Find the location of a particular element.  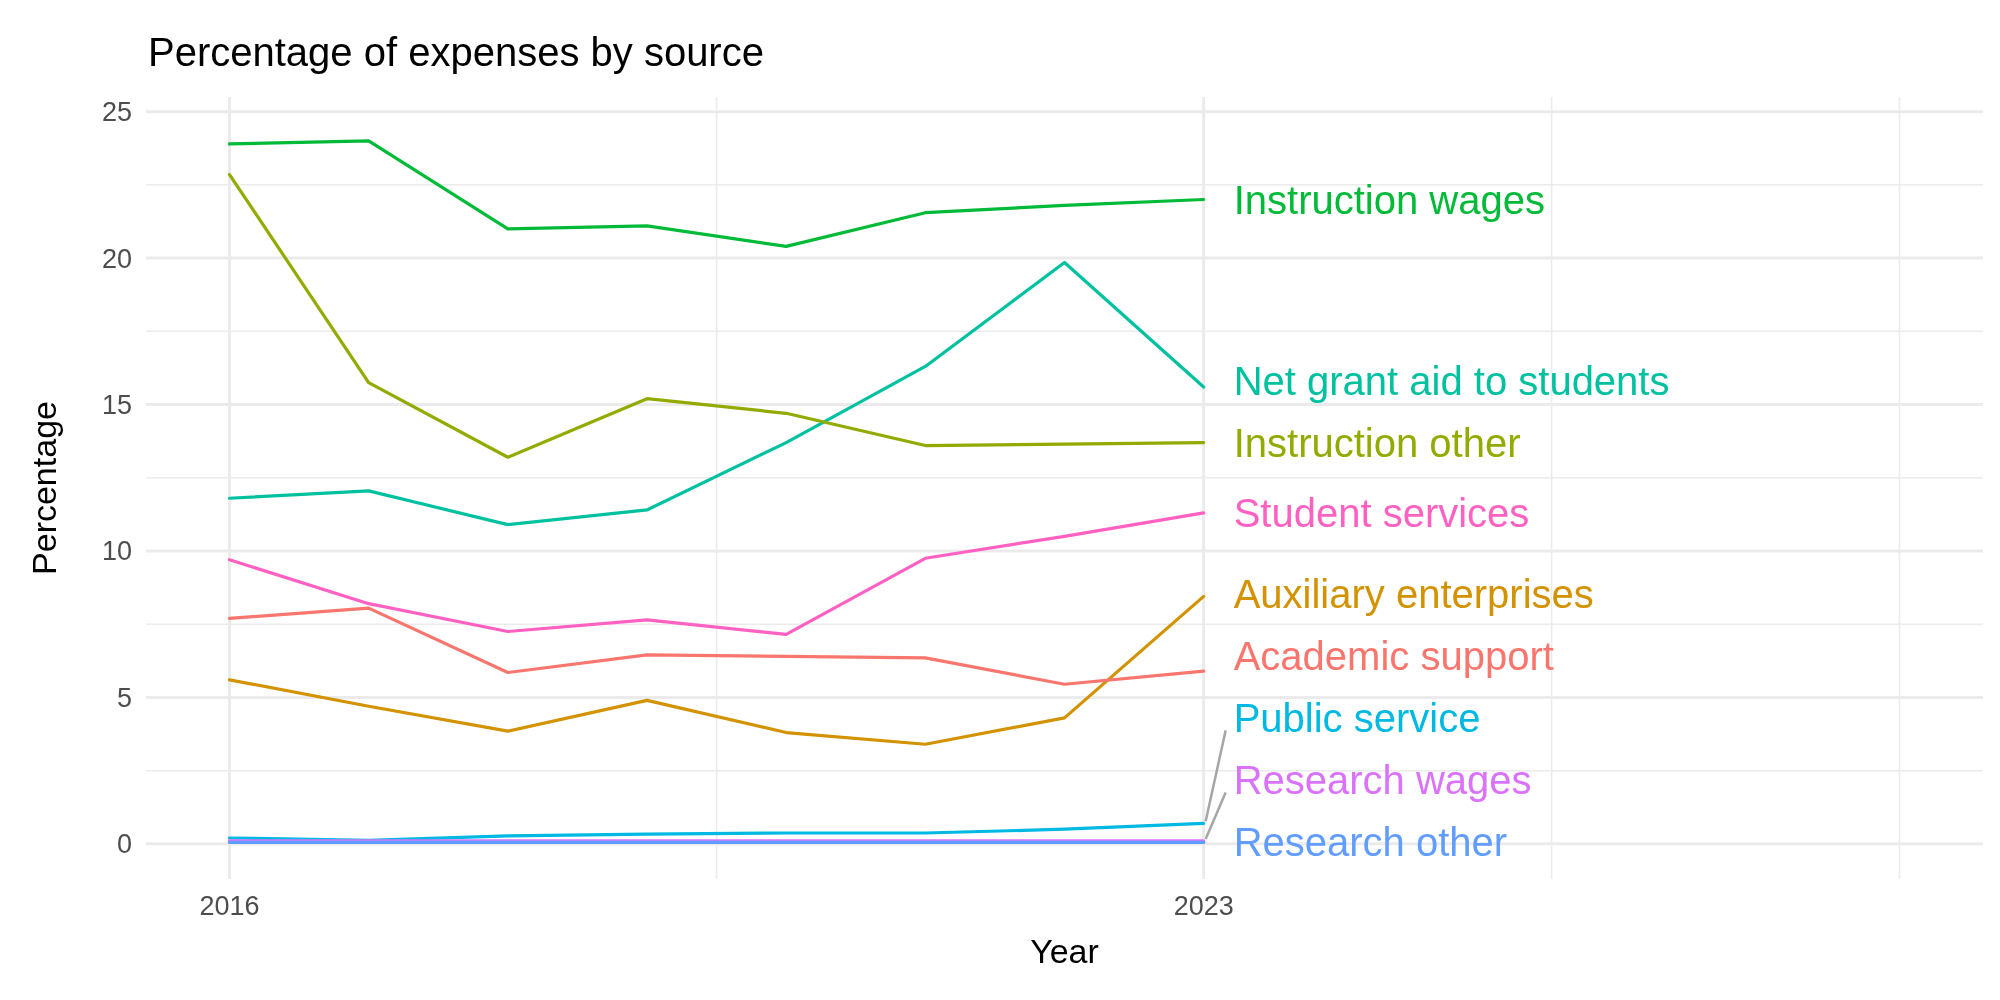

y-tick-label: 15 is located at coordinates (116, 404).